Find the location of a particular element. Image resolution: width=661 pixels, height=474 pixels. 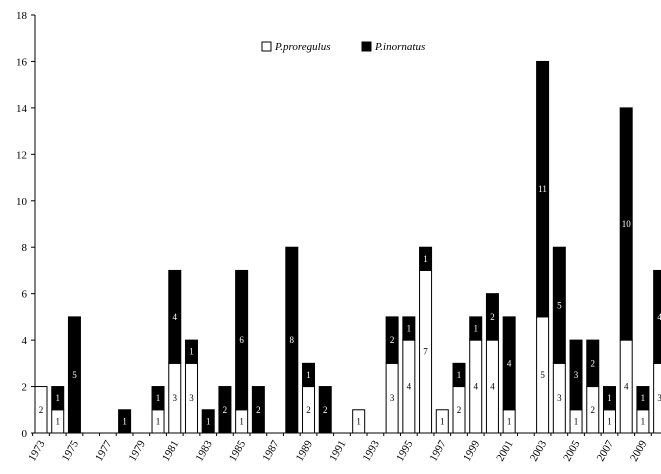

x-tick-label: 1997 is located at coordinates (438, 450).